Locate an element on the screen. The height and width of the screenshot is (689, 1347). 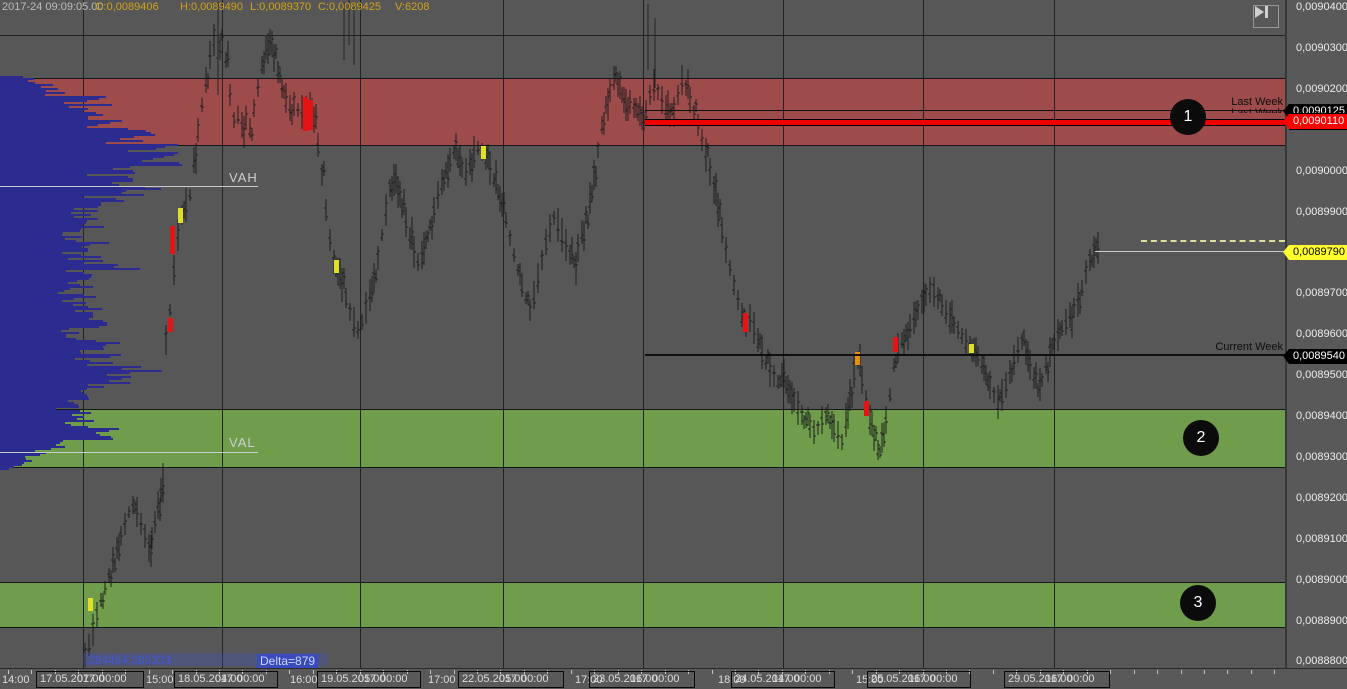
price-tag-black: 0,0089540 is located at coordinates (1315, 356).